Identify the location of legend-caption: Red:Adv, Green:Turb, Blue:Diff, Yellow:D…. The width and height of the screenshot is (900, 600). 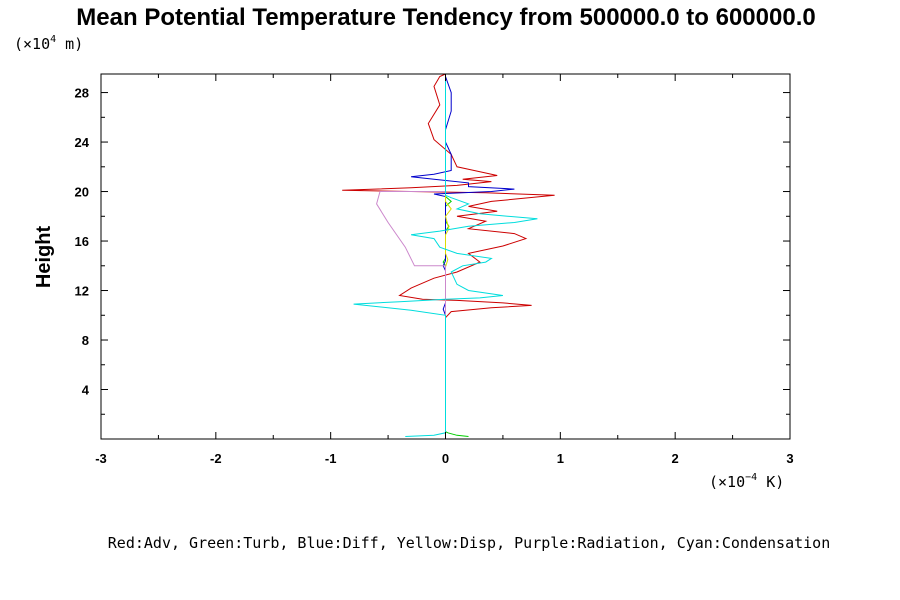
(469, 543).